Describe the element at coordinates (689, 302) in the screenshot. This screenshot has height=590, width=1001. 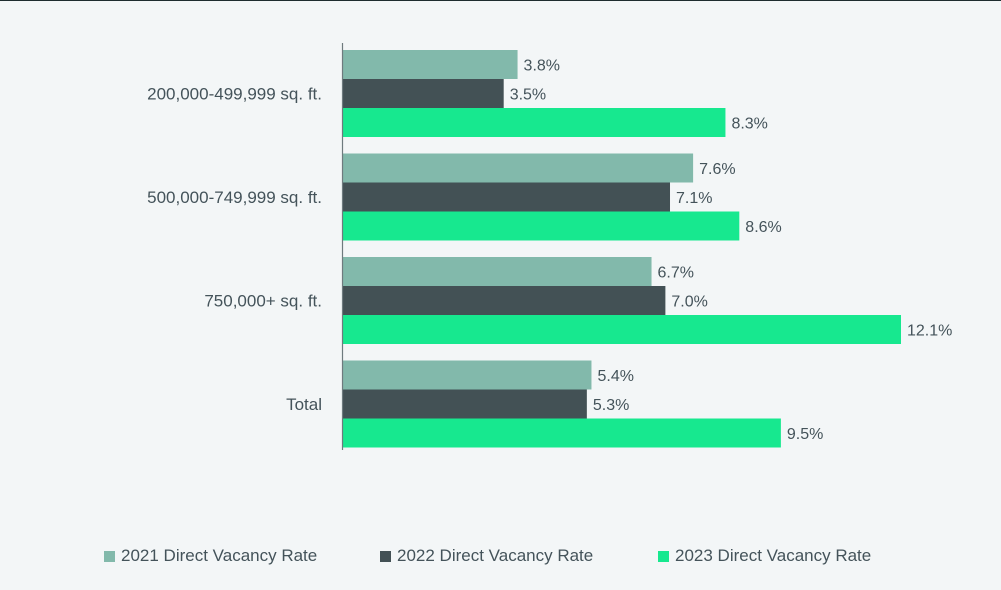
I see `data-label-cat-2-series-1: 7.0%` at that location.